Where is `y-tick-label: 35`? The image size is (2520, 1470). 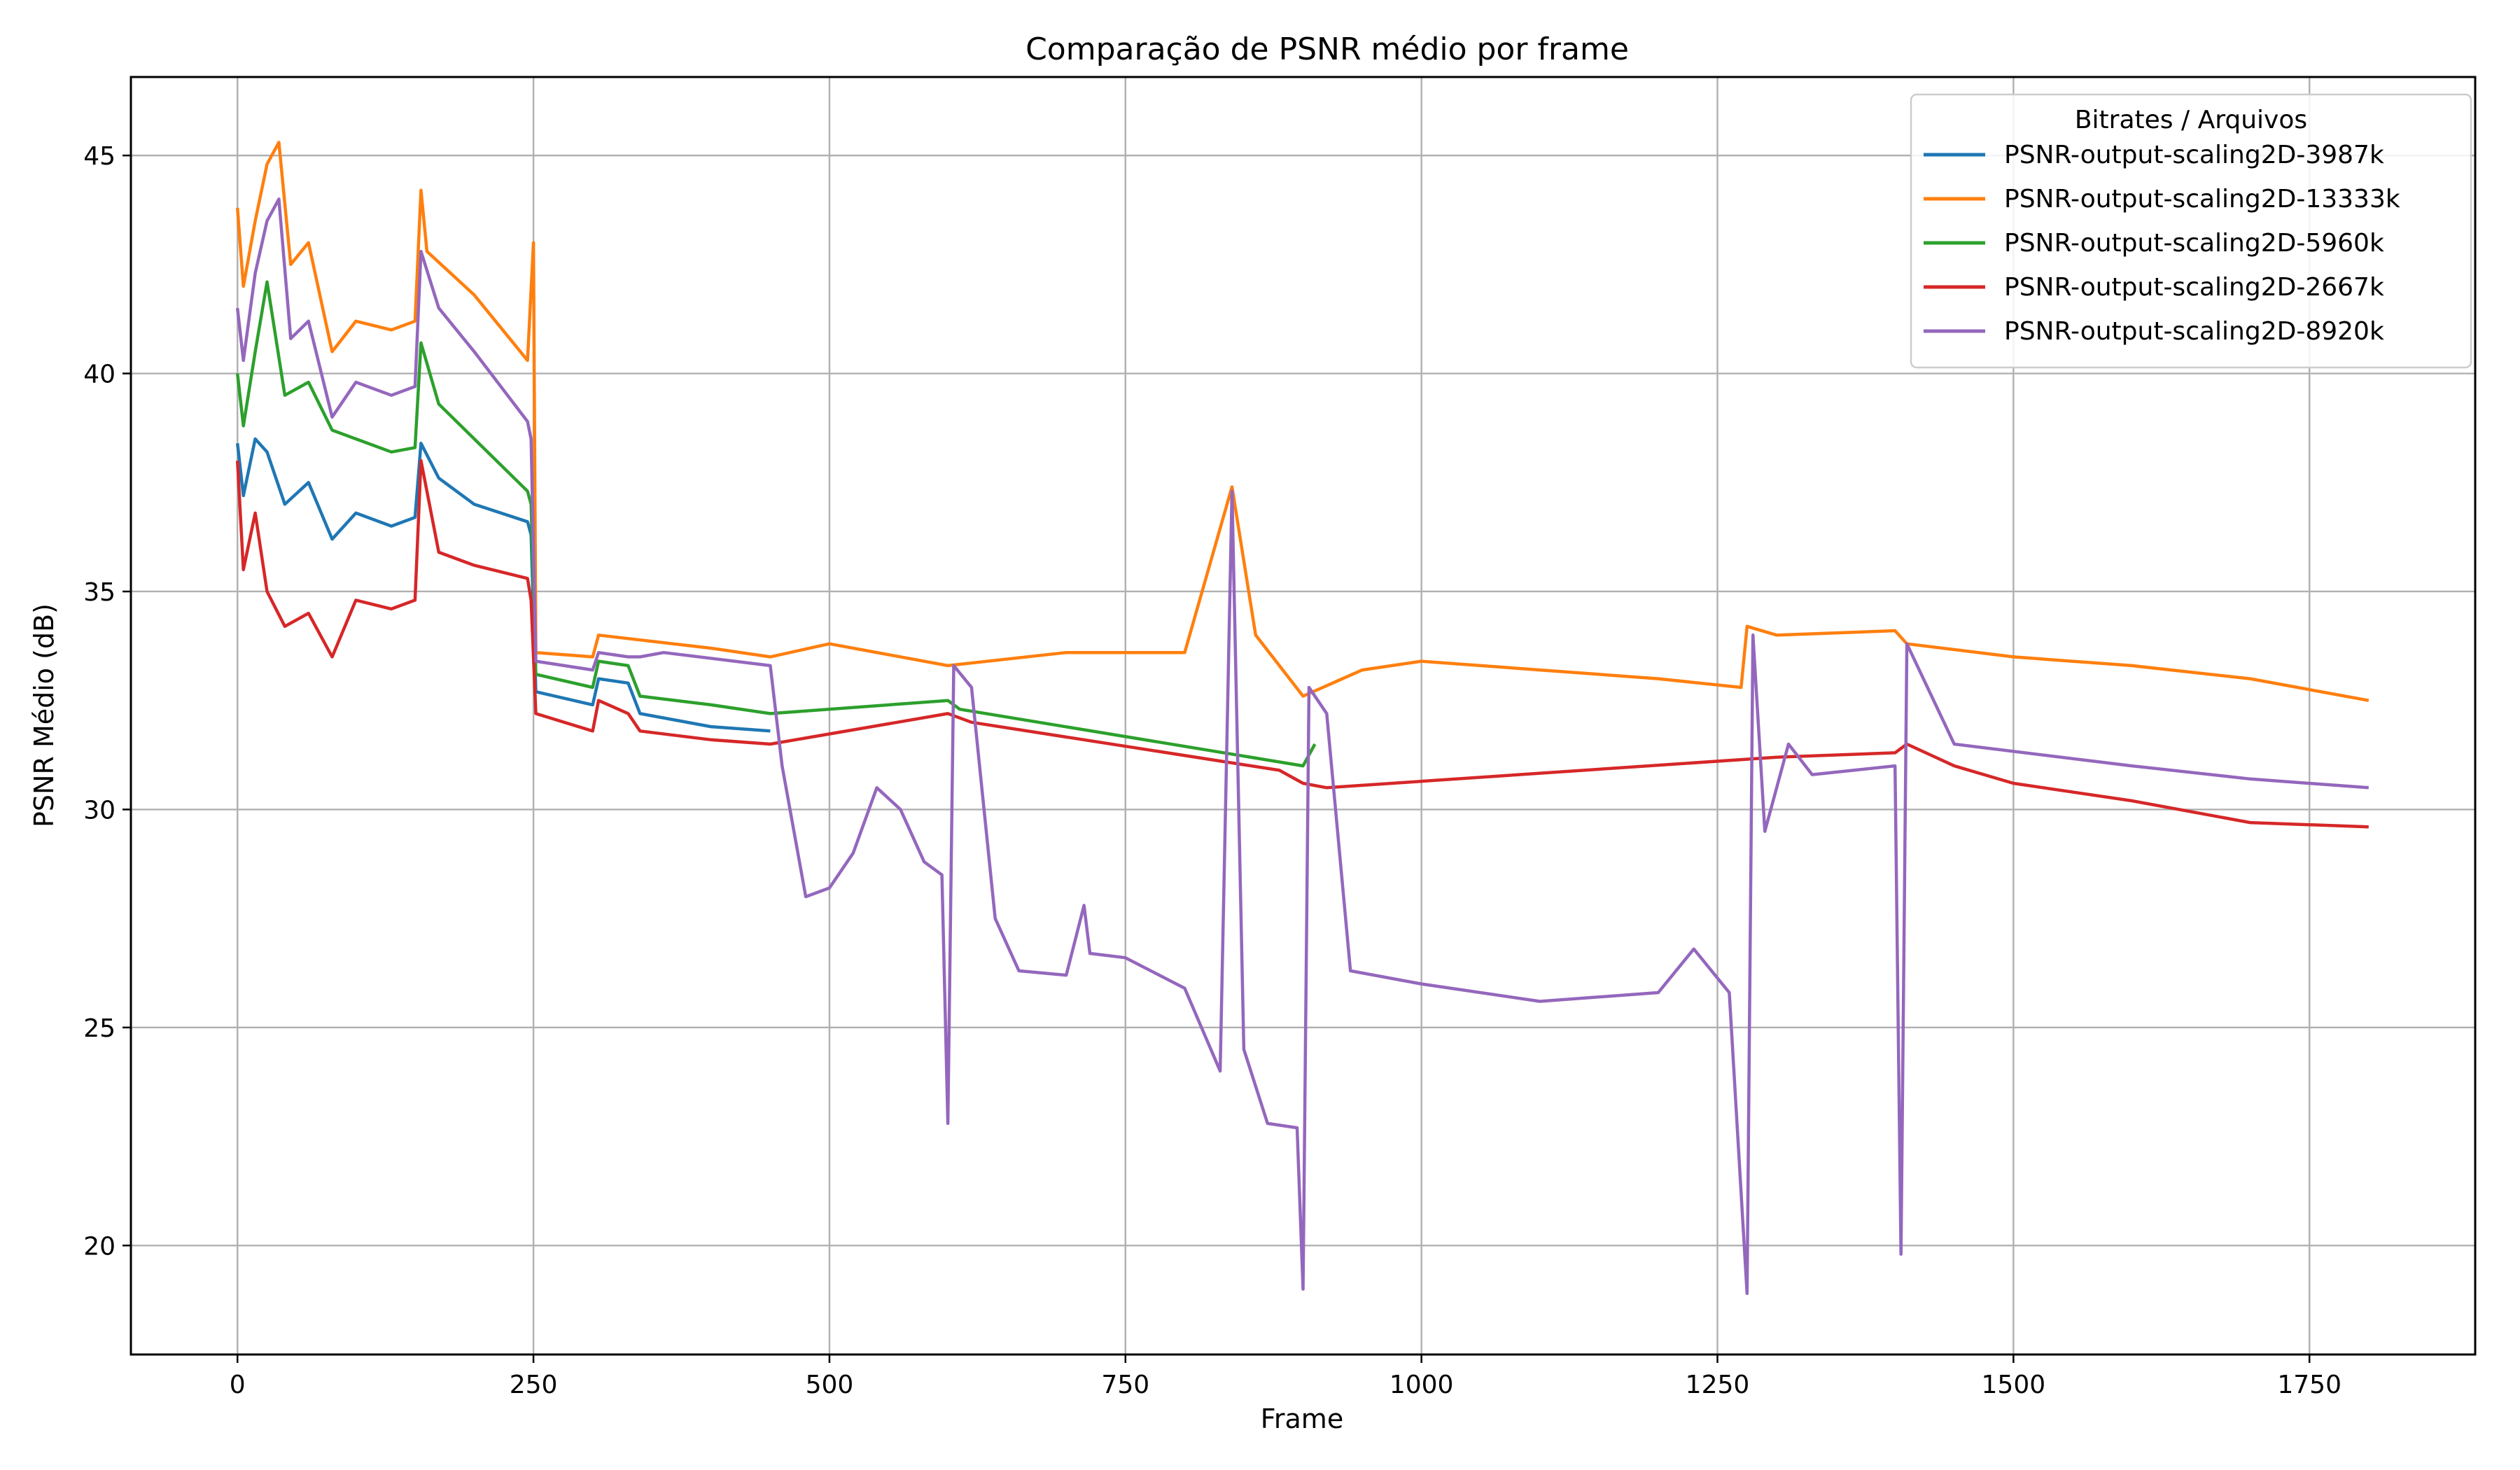
y-tick-label: 35 is located at coordinates (99, 592).